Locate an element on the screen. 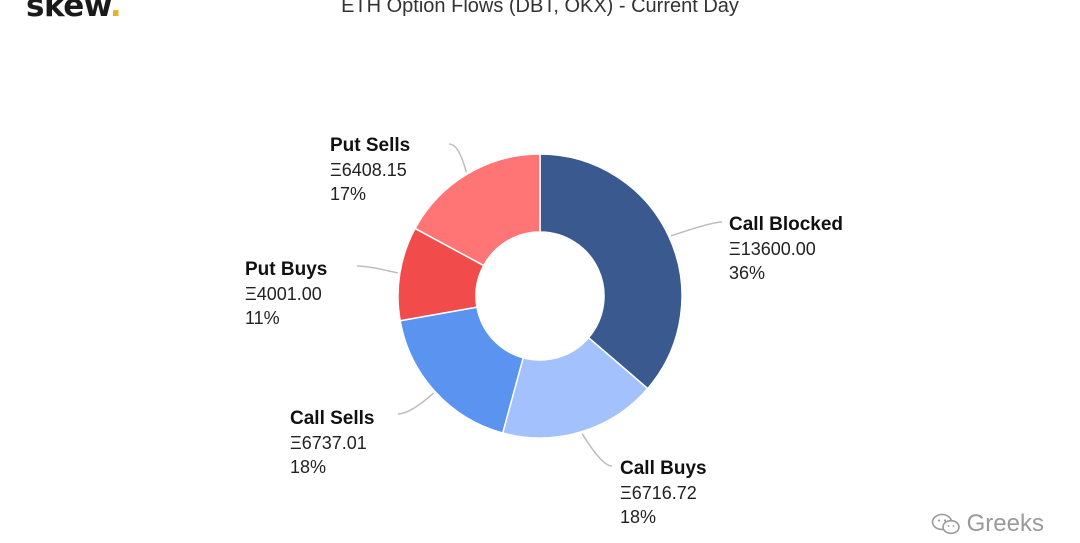 This screenshot has height=543, width=1080. slice-name-label: Call Sells is located at coordinates (332, 418).